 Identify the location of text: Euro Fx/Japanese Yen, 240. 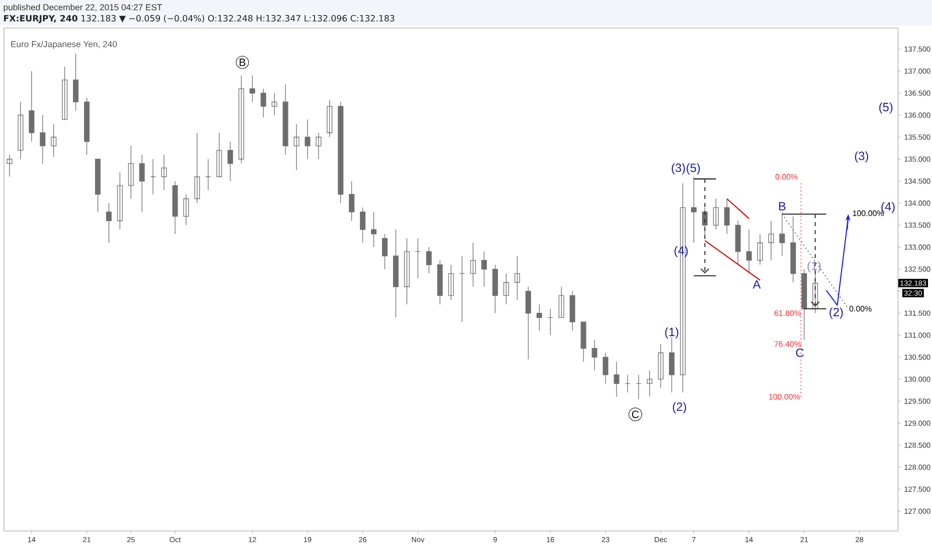
(64, 44).